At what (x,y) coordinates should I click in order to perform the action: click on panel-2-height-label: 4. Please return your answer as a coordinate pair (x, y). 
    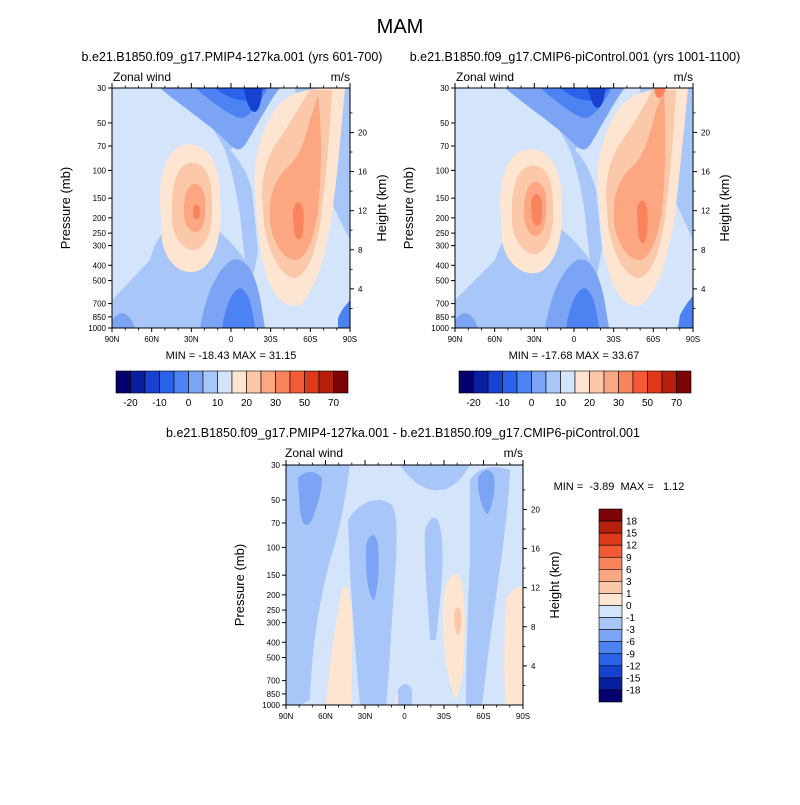
    Looking at the image, I should click on (703, 289).